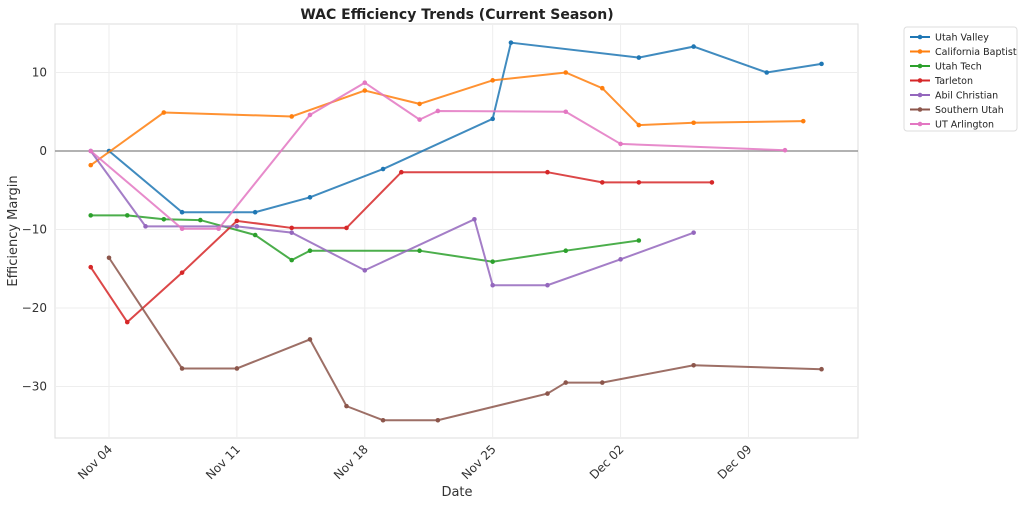 This screenshot has width=1024, height=506. What do you see at coordinates (953, 81) in the screenshot?
I see `legend-label: Tarleton` at bounding box center [953, 81].